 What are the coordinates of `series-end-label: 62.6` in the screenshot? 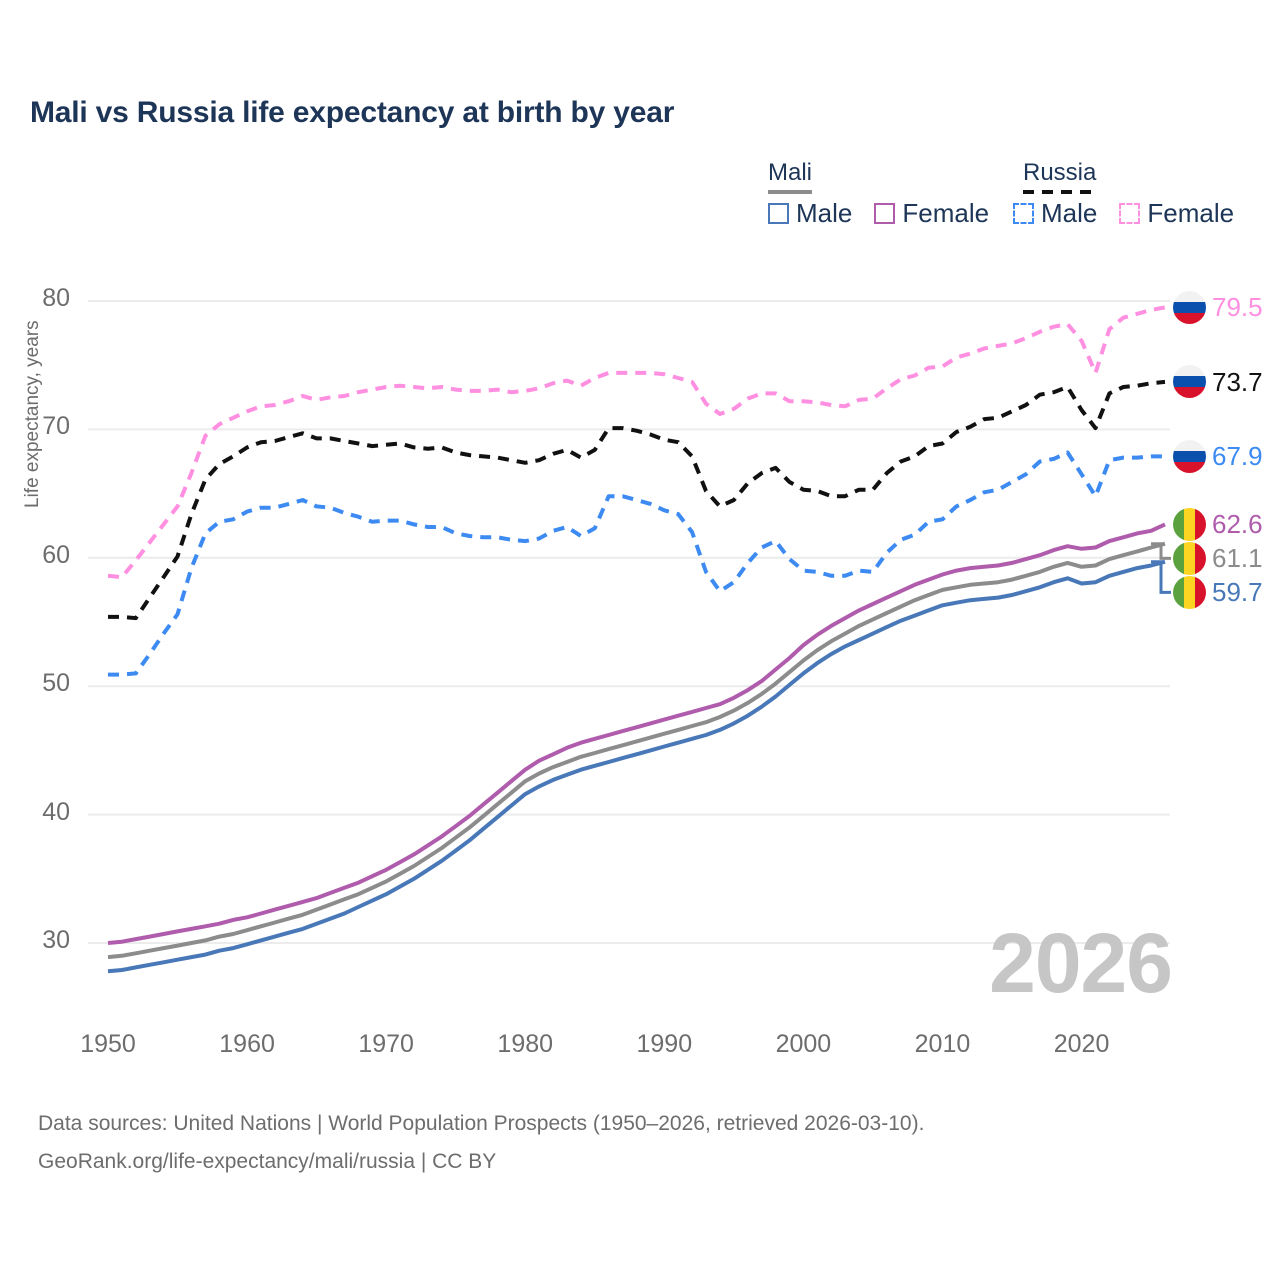 It's located at (1218, 524).